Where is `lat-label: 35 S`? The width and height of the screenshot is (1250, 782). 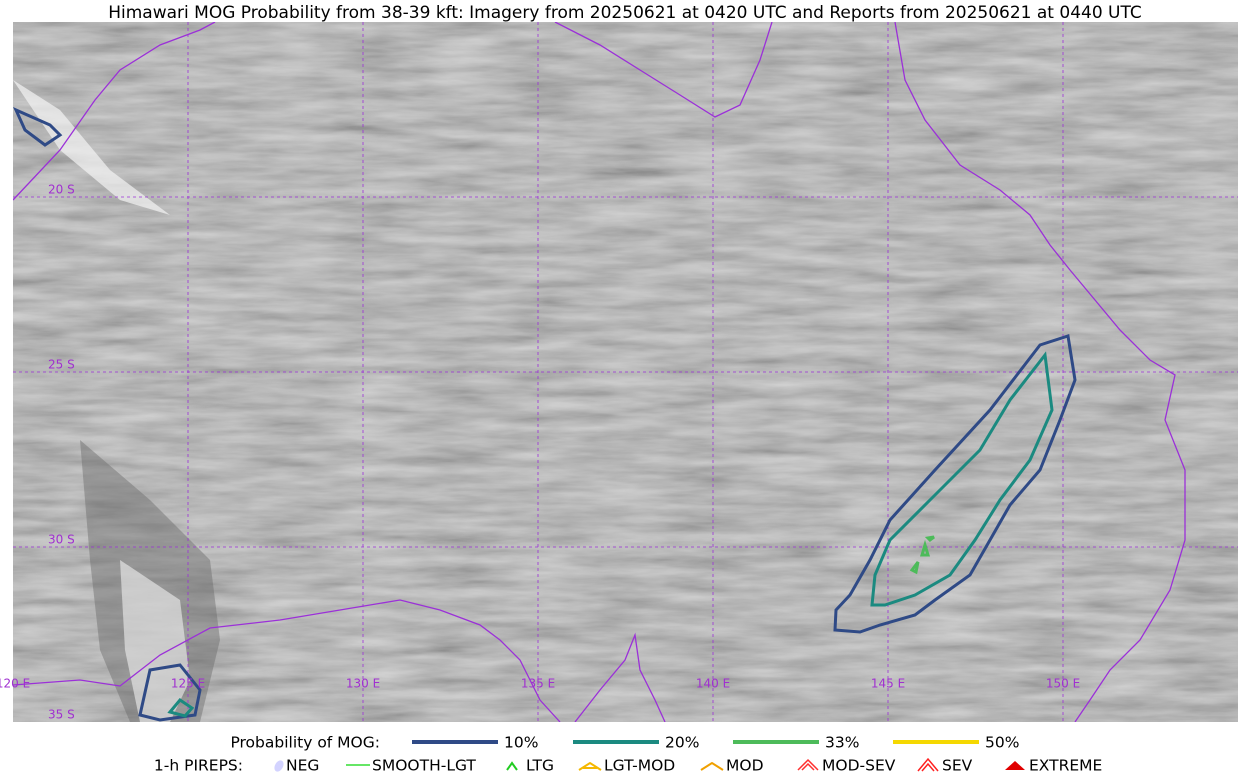
lat-label: 35 S is located at coordinates (61, 715).